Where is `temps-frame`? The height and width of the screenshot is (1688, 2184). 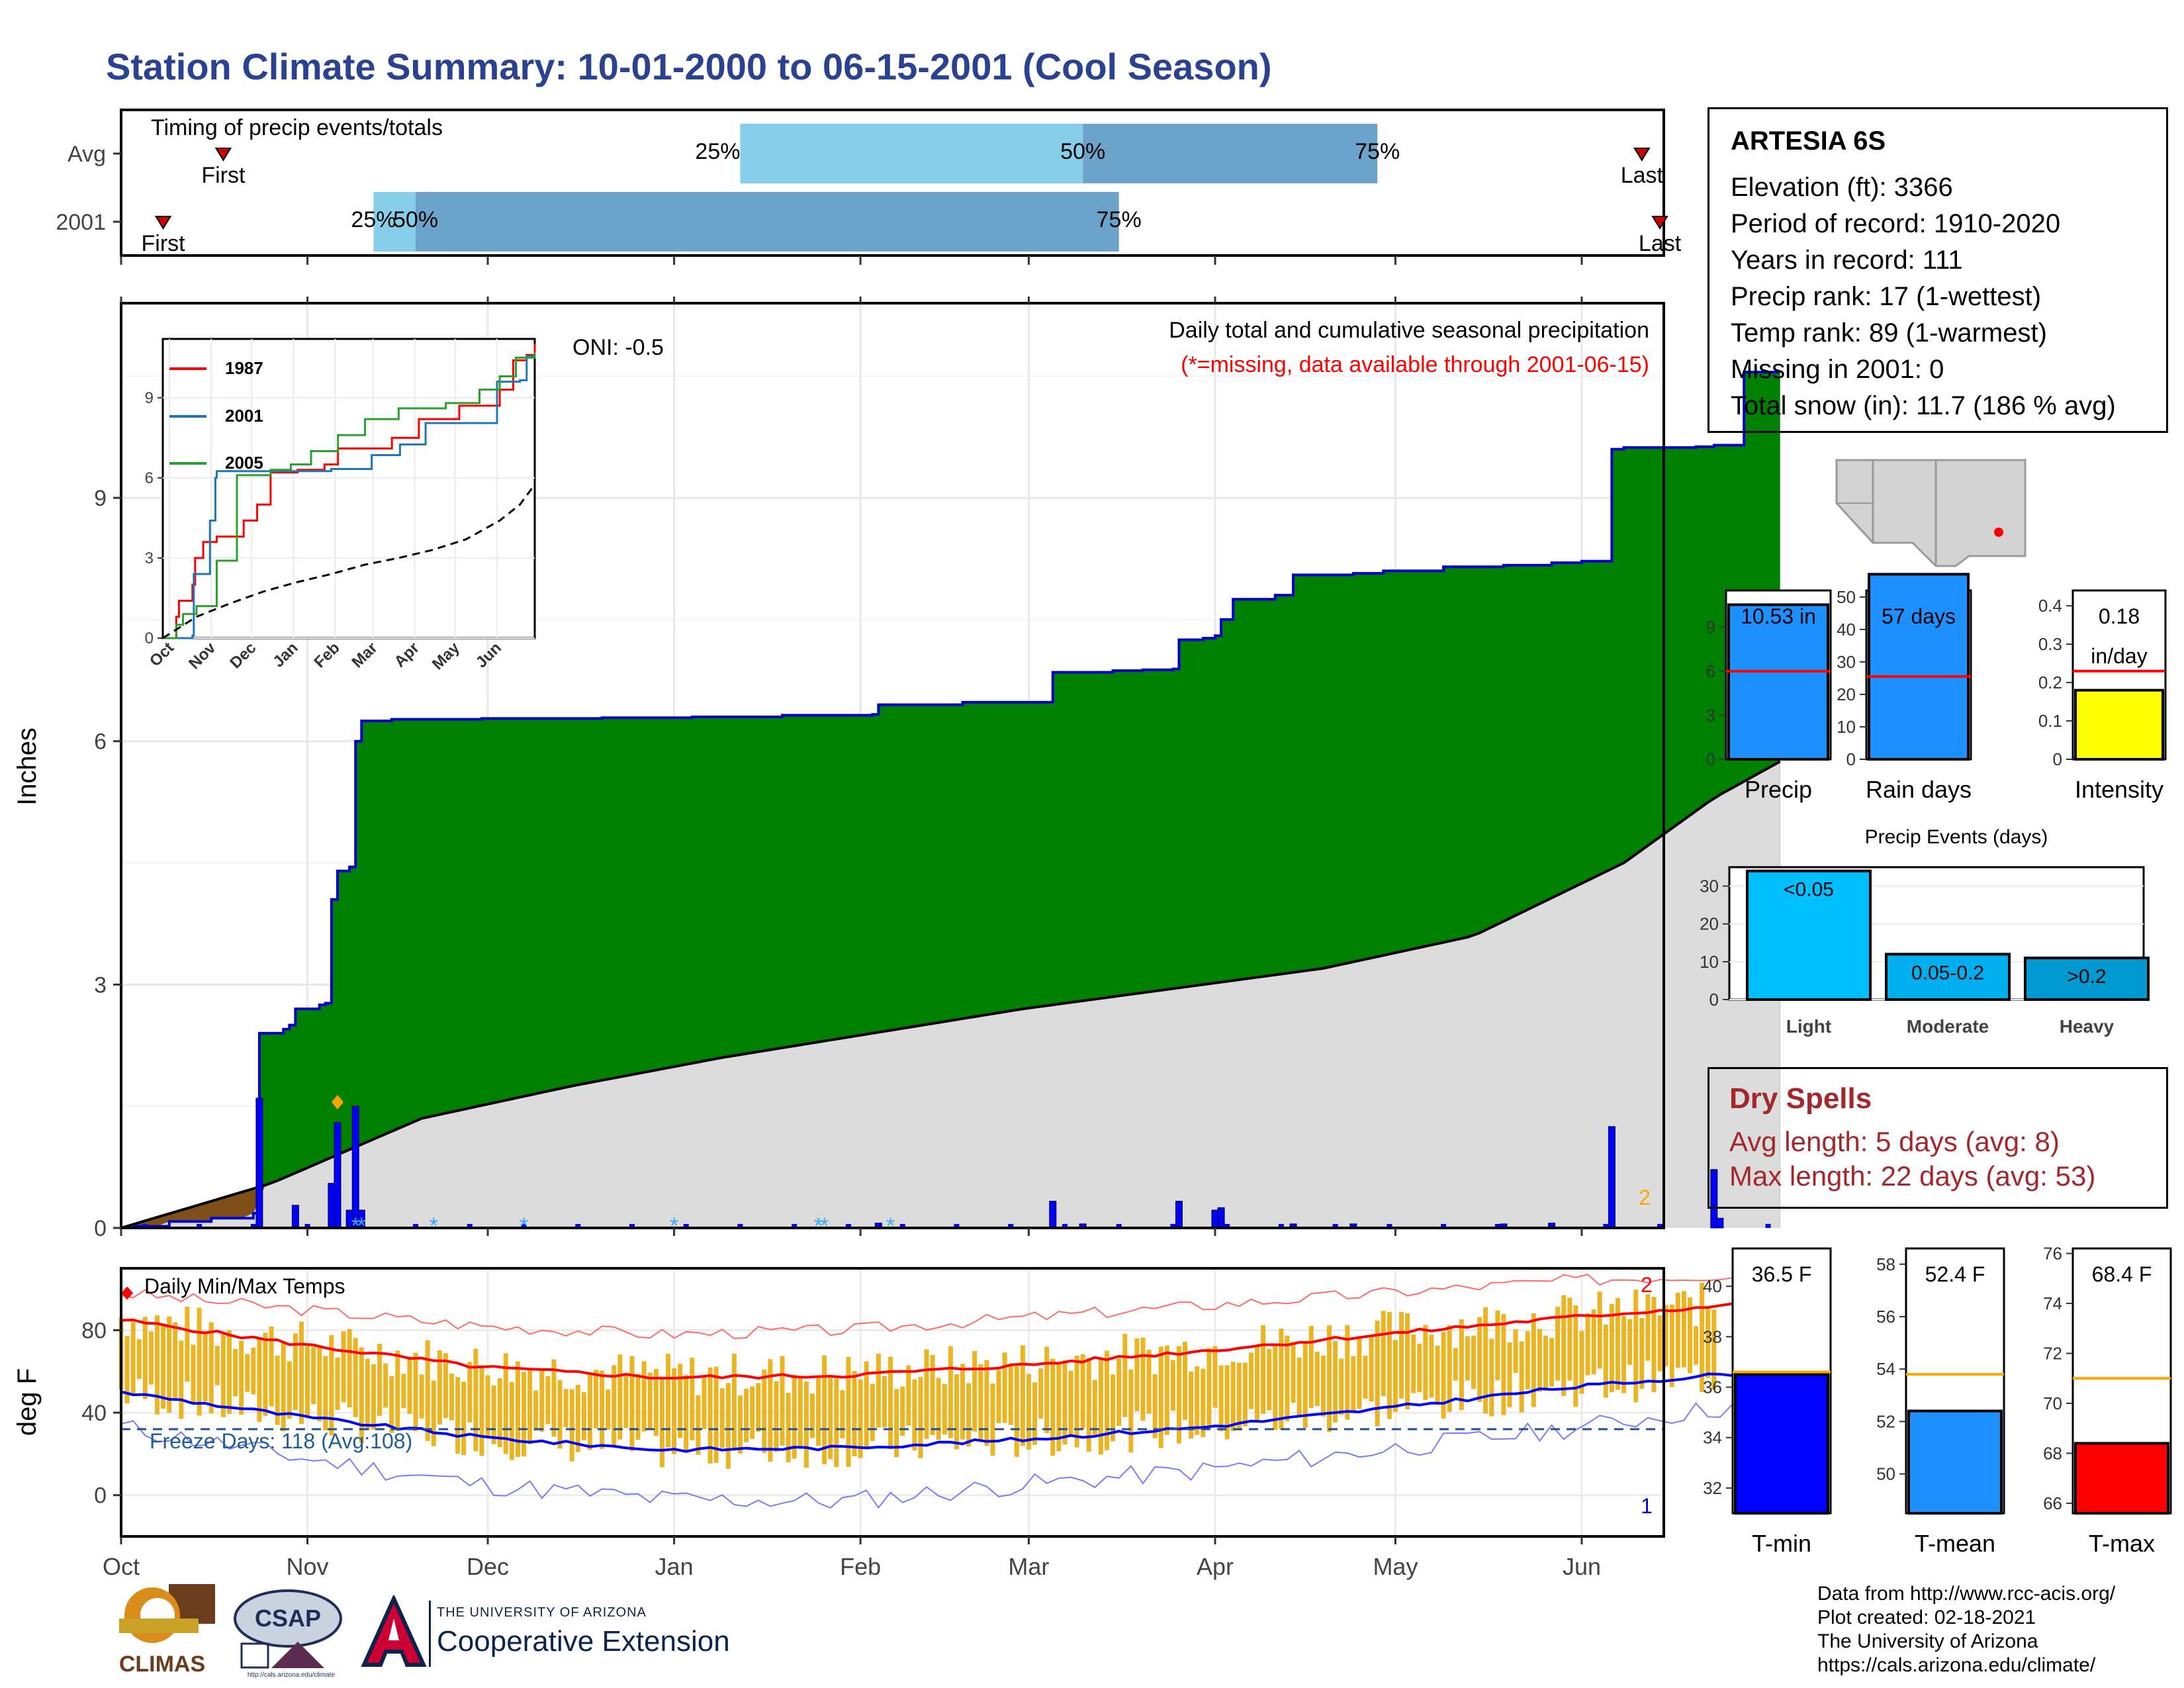 temps-frame is located at coordinates (893, 1402).